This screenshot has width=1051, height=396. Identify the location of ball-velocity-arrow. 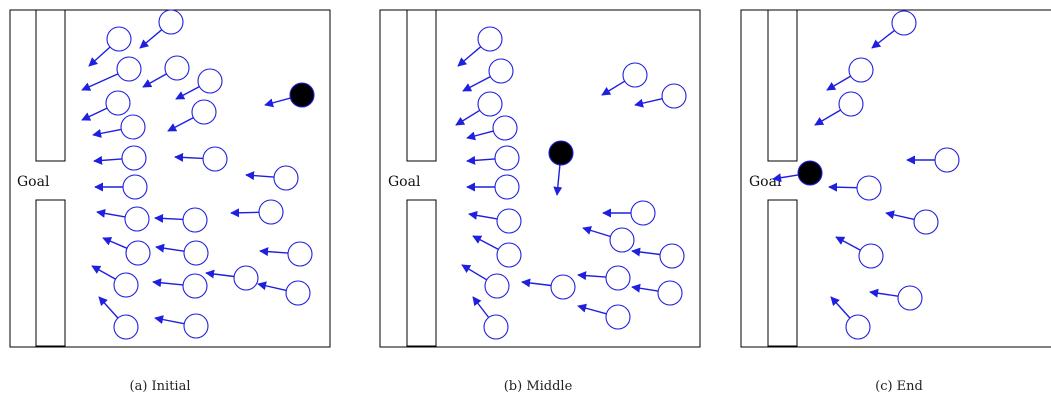
(558, 180).